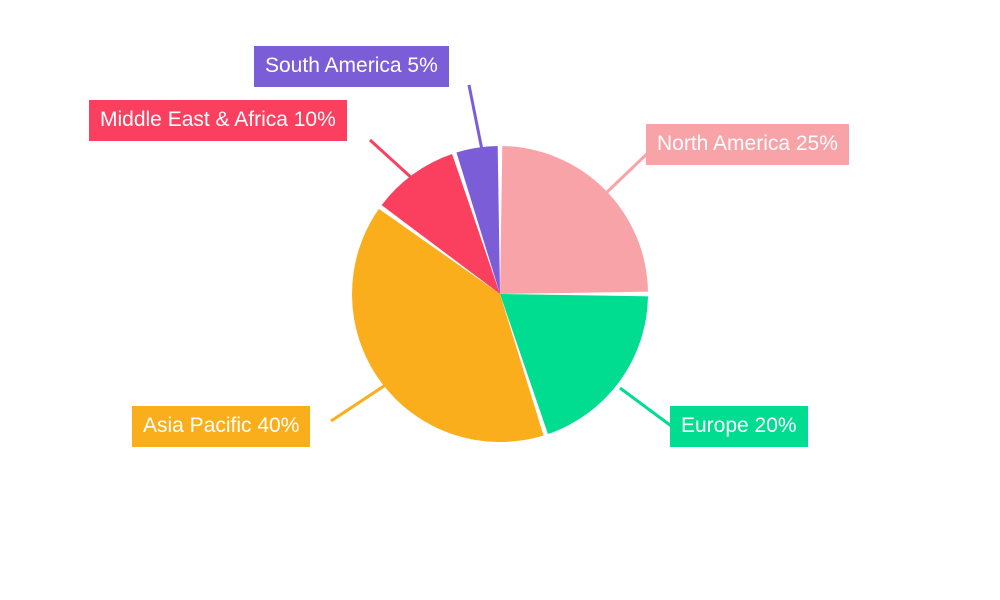  I want to click on pie-label-north-america: North America 25%, so click(747, 144).